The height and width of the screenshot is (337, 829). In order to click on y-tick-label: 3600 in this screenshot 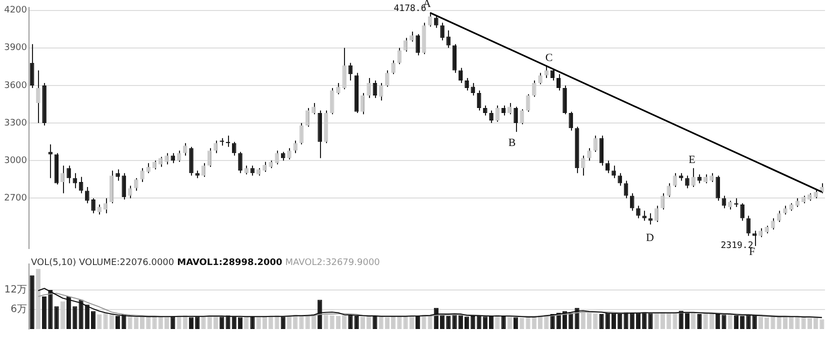, I will do `click(16, 85)`.